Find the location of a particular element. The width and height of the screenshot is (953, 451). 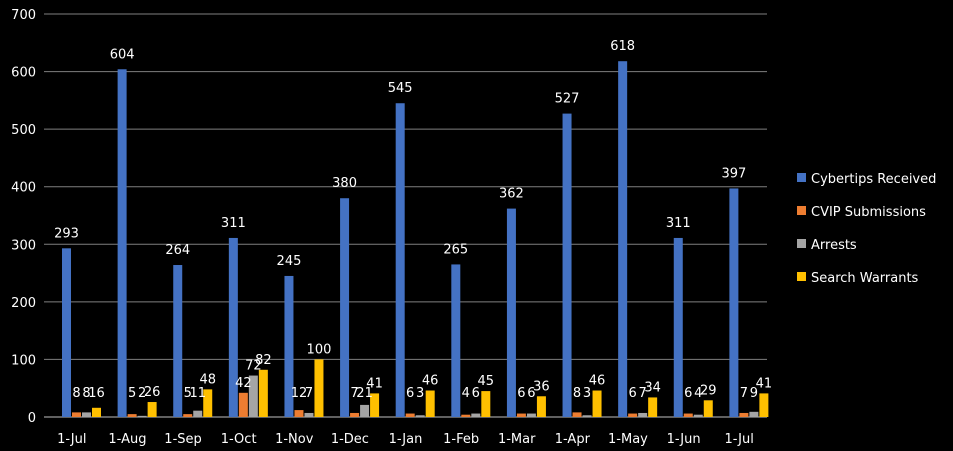

legend-label: Arrests is located at coordinates (834, 245).